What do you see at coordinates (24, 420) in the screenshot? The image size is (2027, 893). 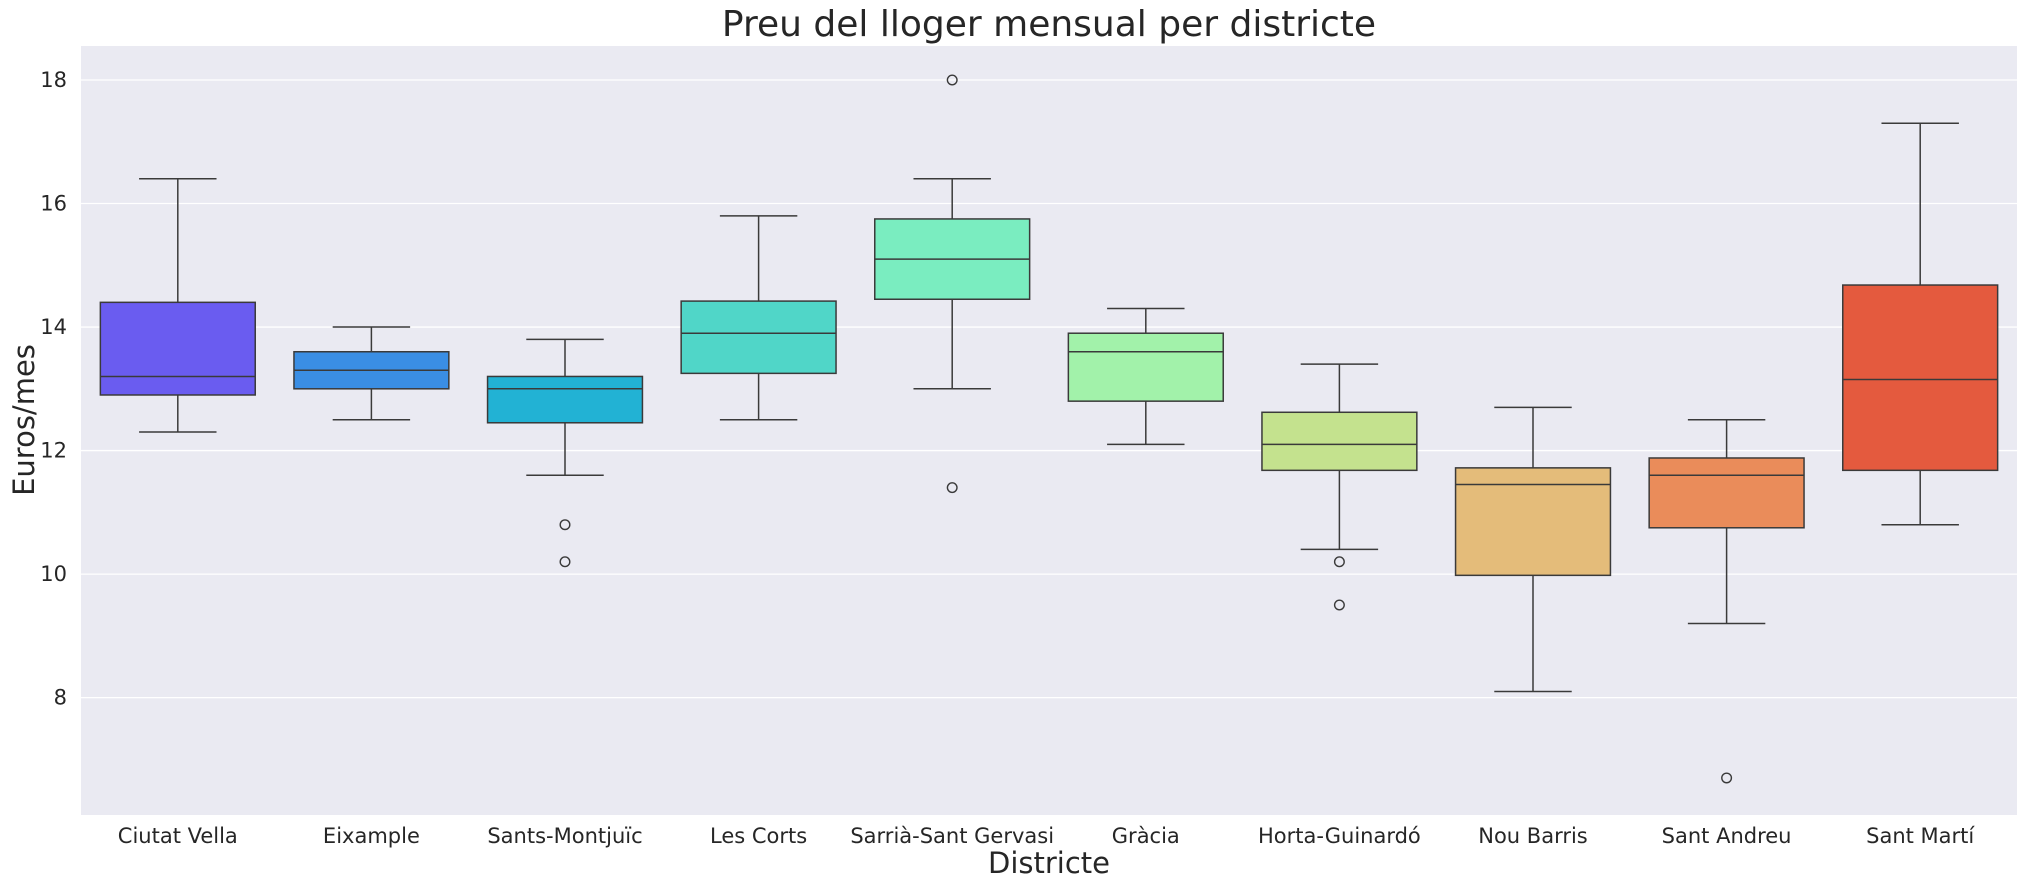 I see `y-axis-label: Euros/mes` at bounding box center [24, 420].